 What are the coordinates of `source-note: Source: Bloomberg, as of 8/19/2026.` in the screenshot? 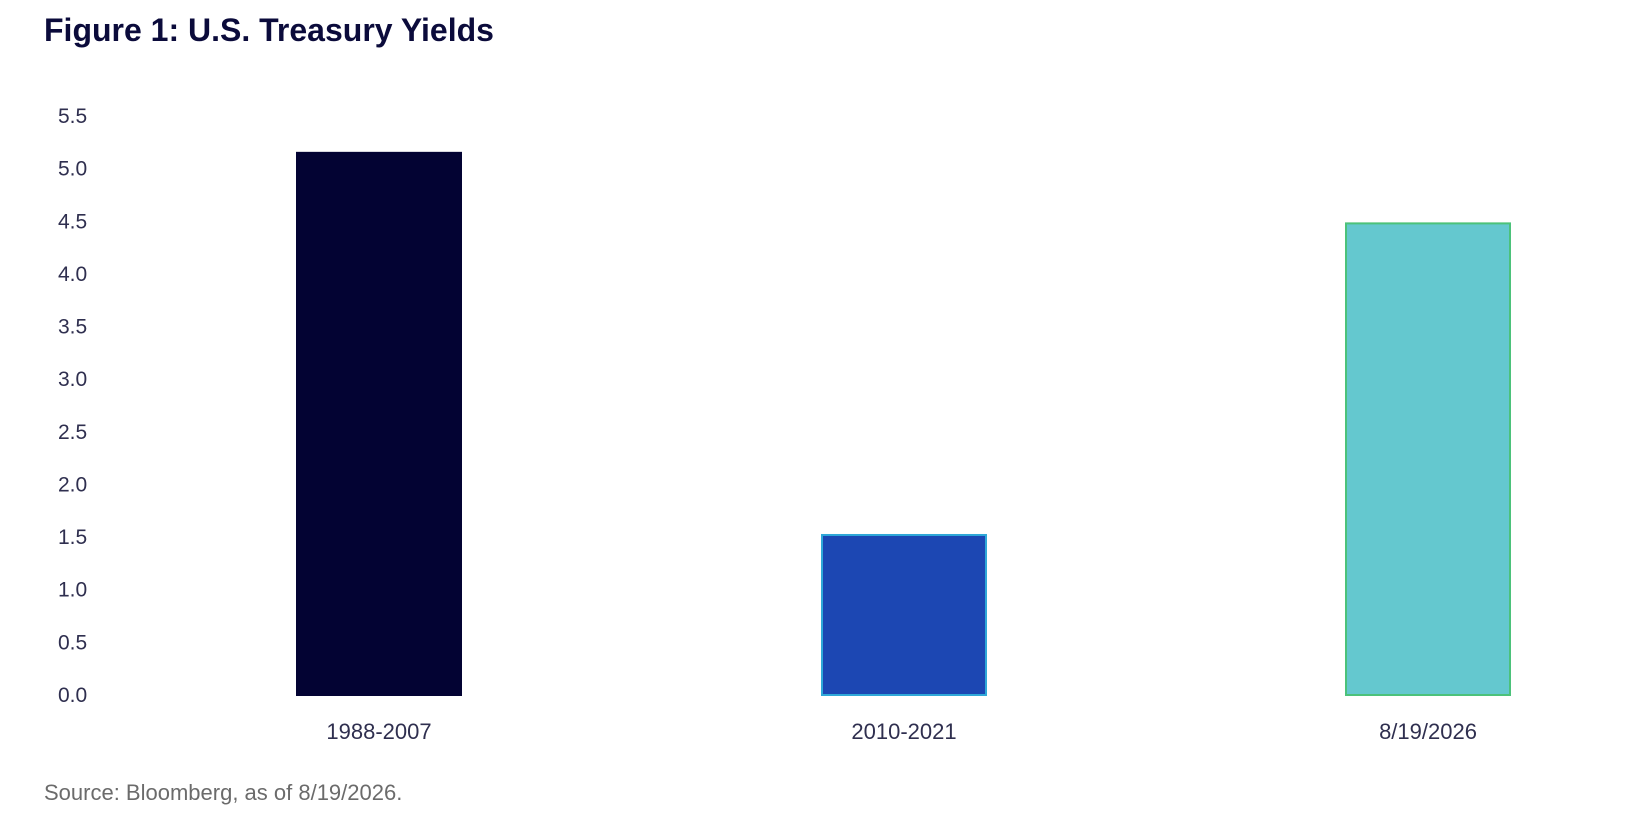 It's located at (223, 792).